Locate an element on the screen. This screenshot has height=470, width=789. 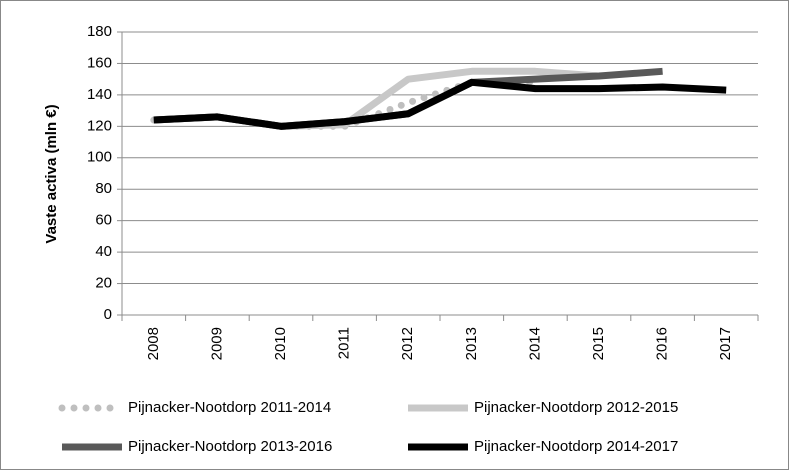
legend-label: Pijnacker-Nootdorp 2012-2015 is located at coordinates (576, 407).